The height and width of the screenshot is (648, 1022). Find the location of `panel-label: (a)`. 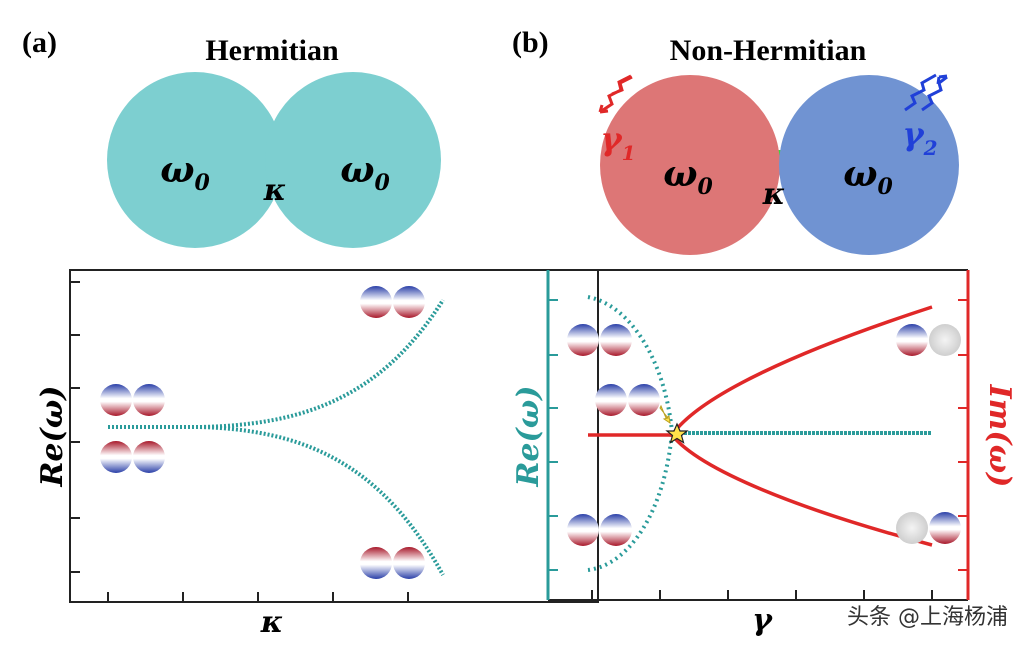

panel-label: (a) is located at coordinates (39, 42).